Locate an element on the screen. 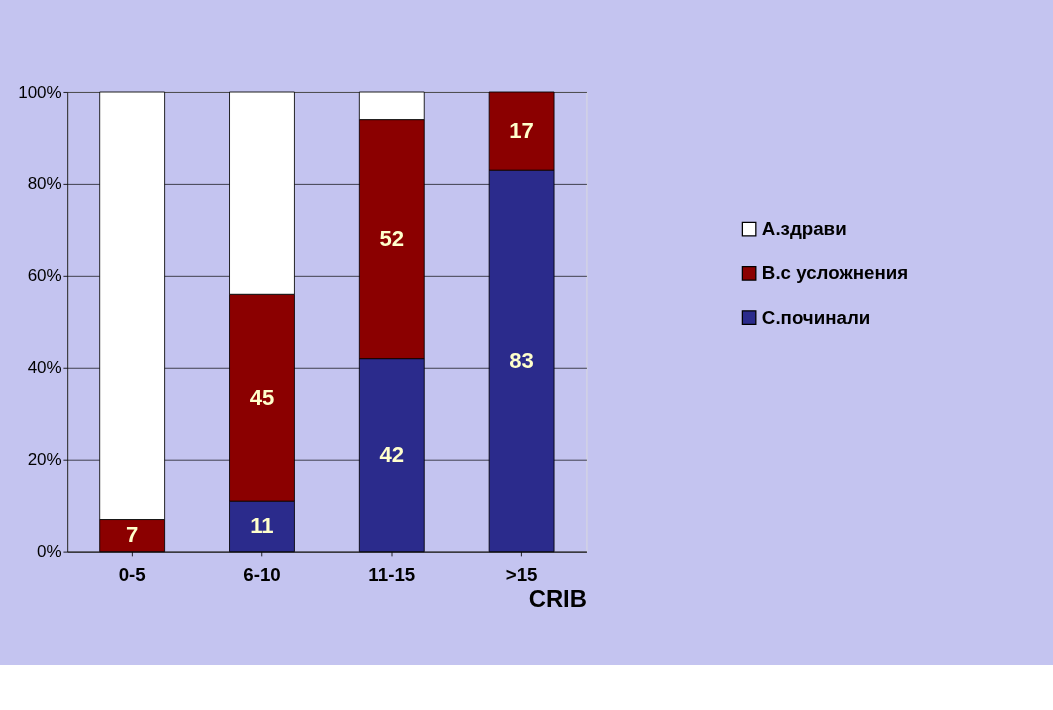 Image resolution: width=1053 pixels, height=710 pixels. x-tick-label: 11-15 is located at coordinates (392, 575).